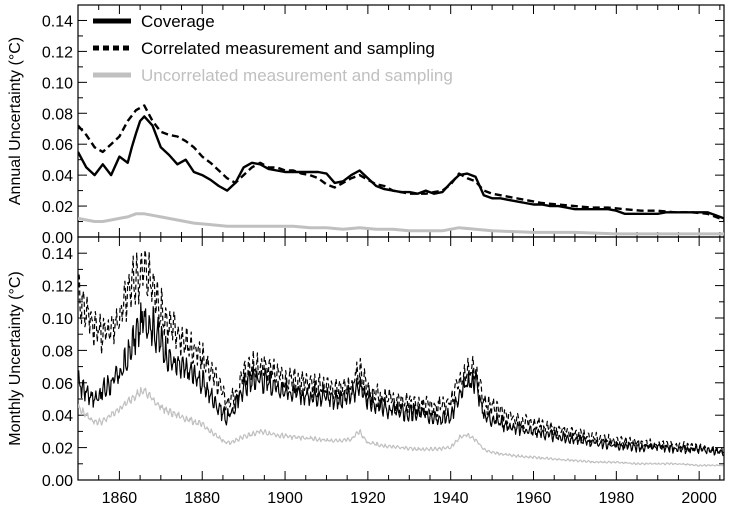 The width and height of the screenshot is (738, 525). I want to click on monthly-y-axis-label: Monthly Uncertainty (°C), so click(15, 358).